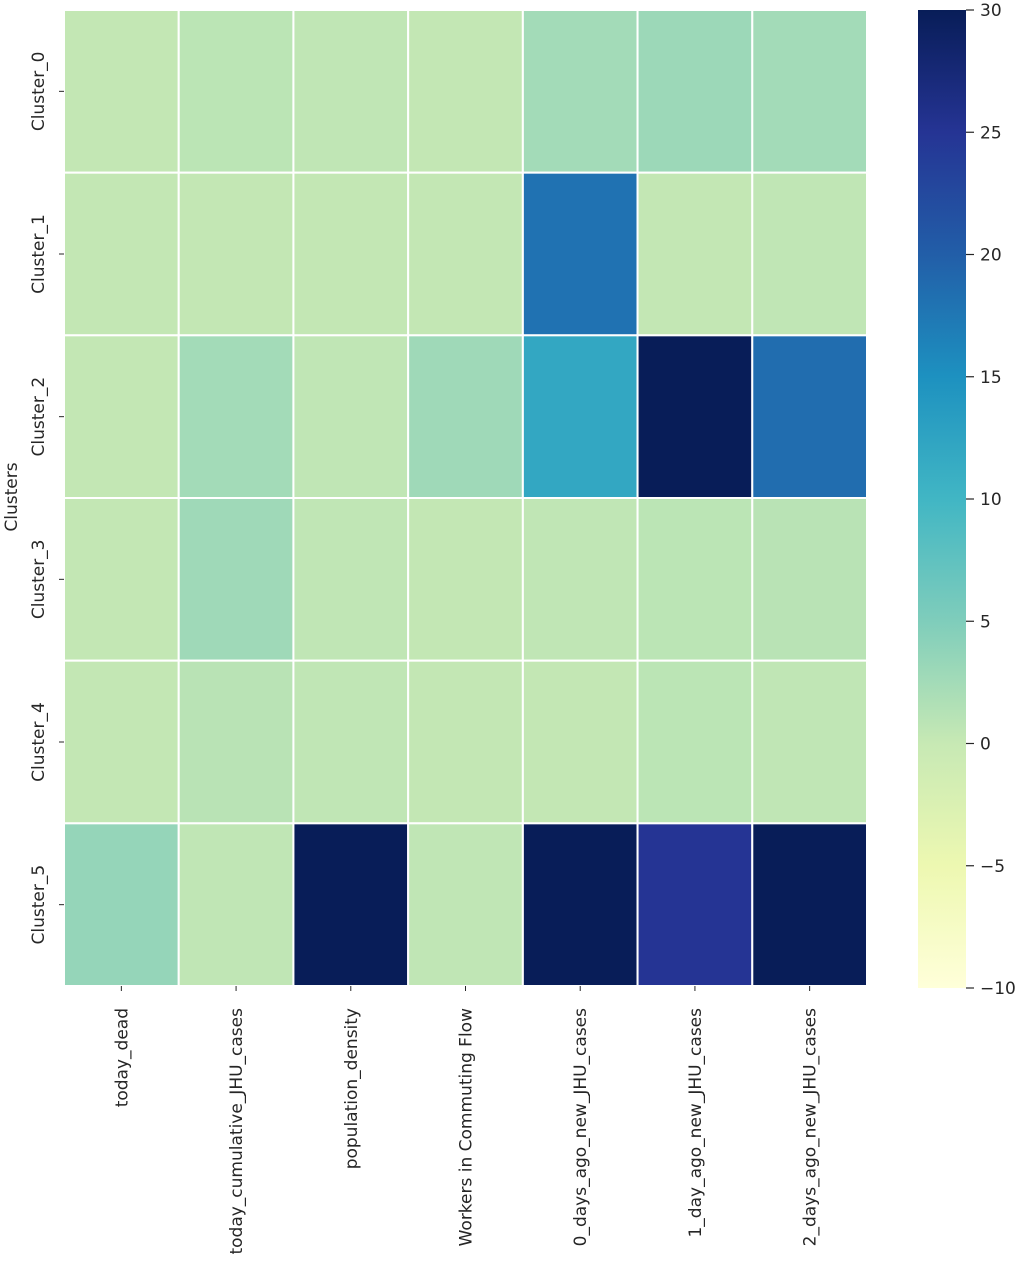  What do you see at coordinates (121, 417) in the screenshot?
I see `heatmap-cell-r2-c0` at bounding box center [121, 417].